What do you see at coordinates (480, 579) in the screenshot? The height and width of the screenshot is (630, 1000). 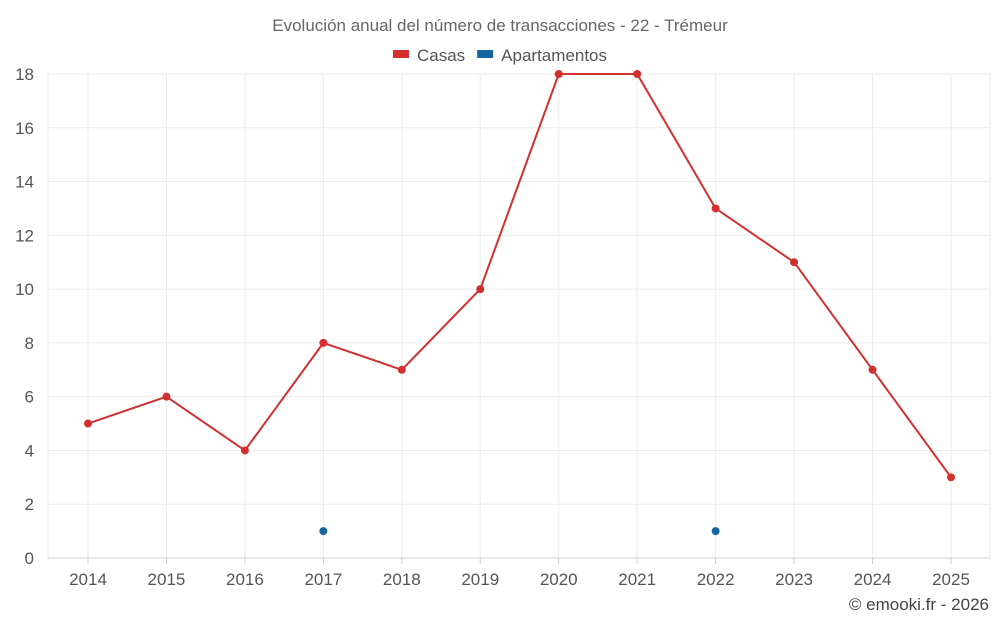 I see `x-tick-label: 2019` at bounding box center [480, 579].